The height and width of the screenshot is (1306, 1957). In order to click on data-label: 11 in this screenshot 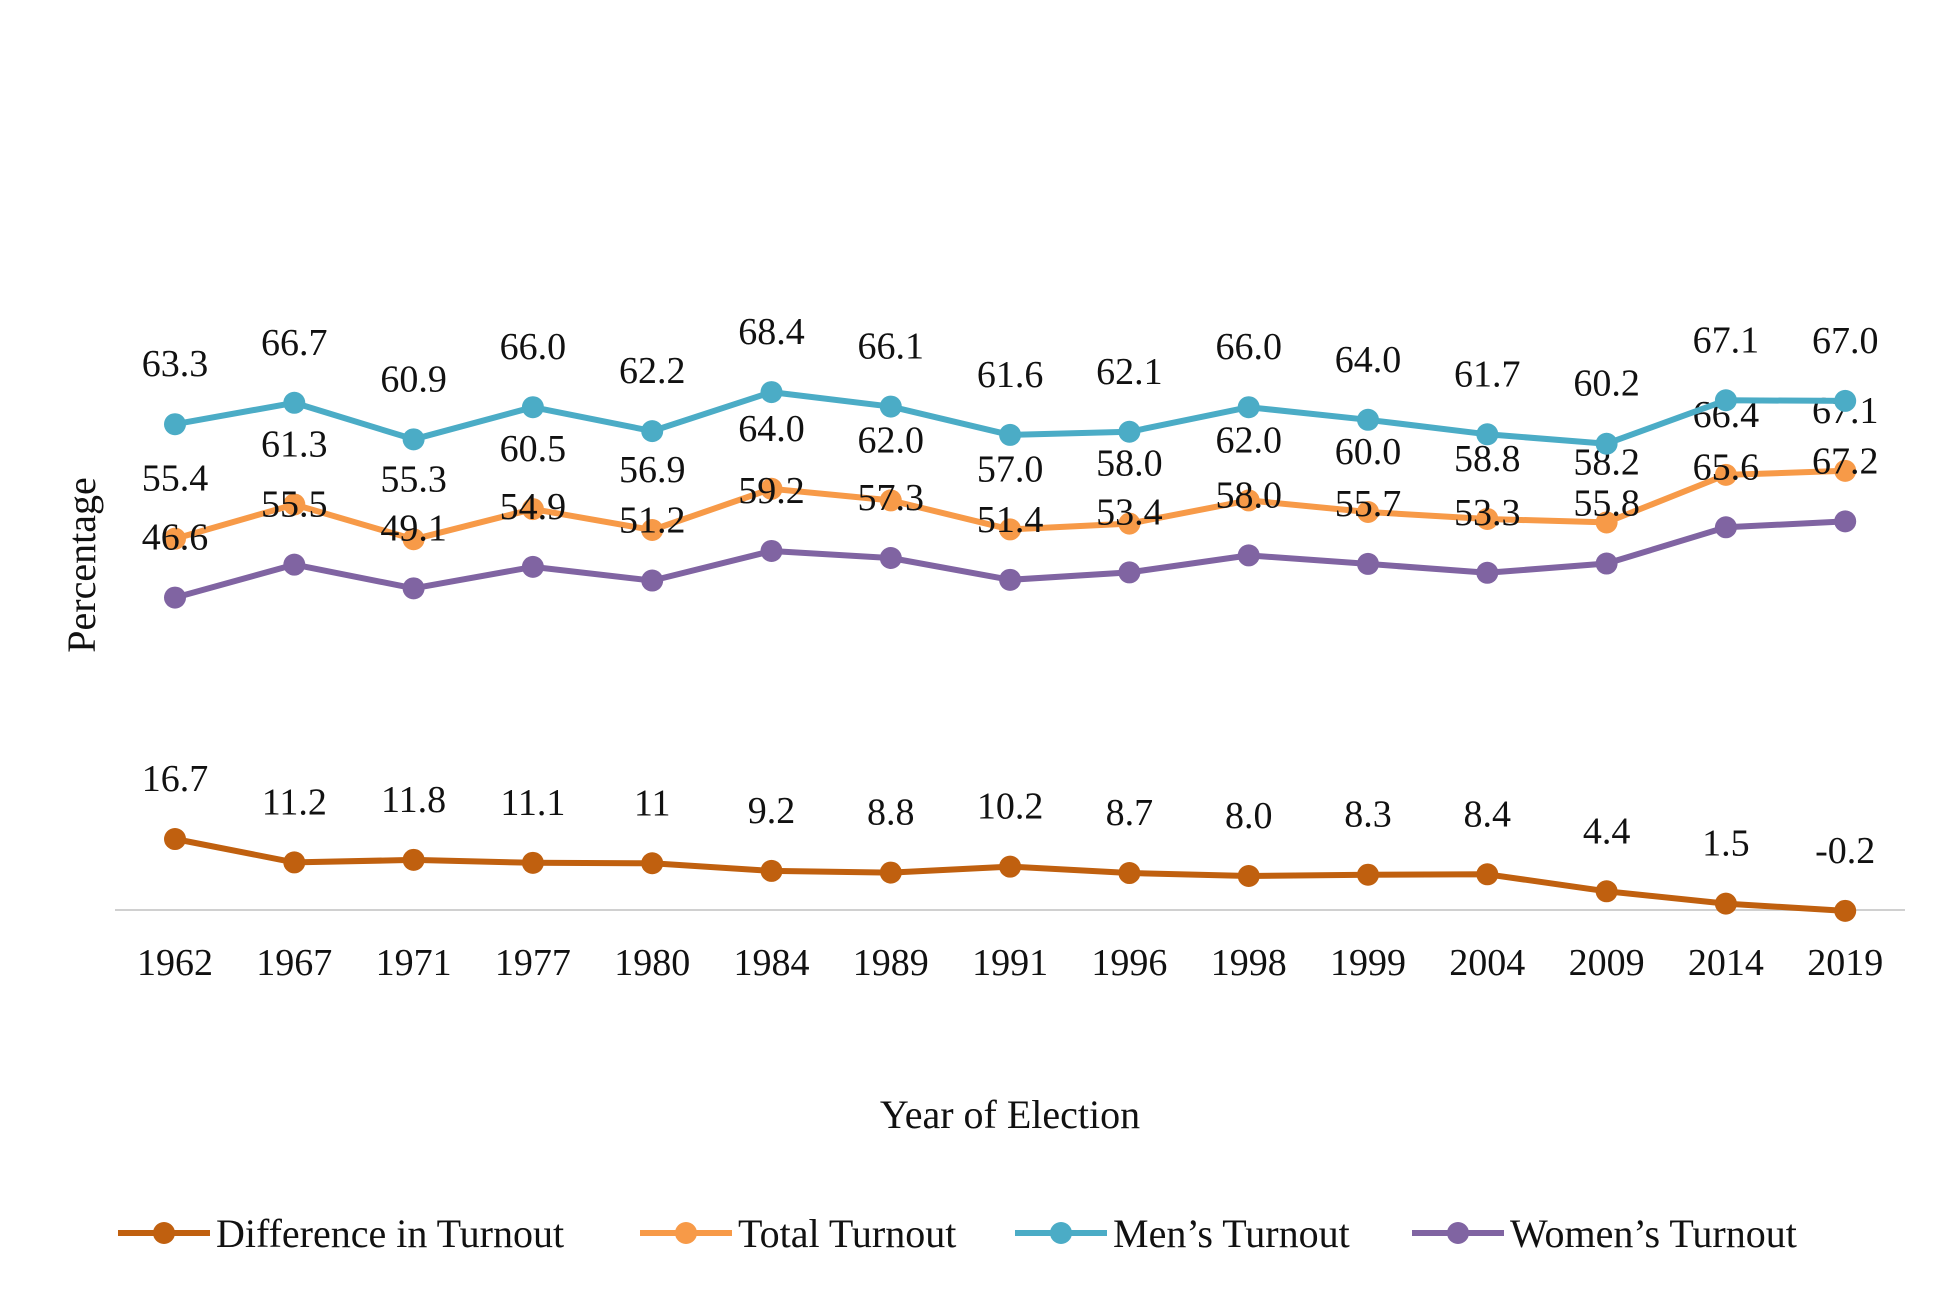, I will do `click(652, 803)`.